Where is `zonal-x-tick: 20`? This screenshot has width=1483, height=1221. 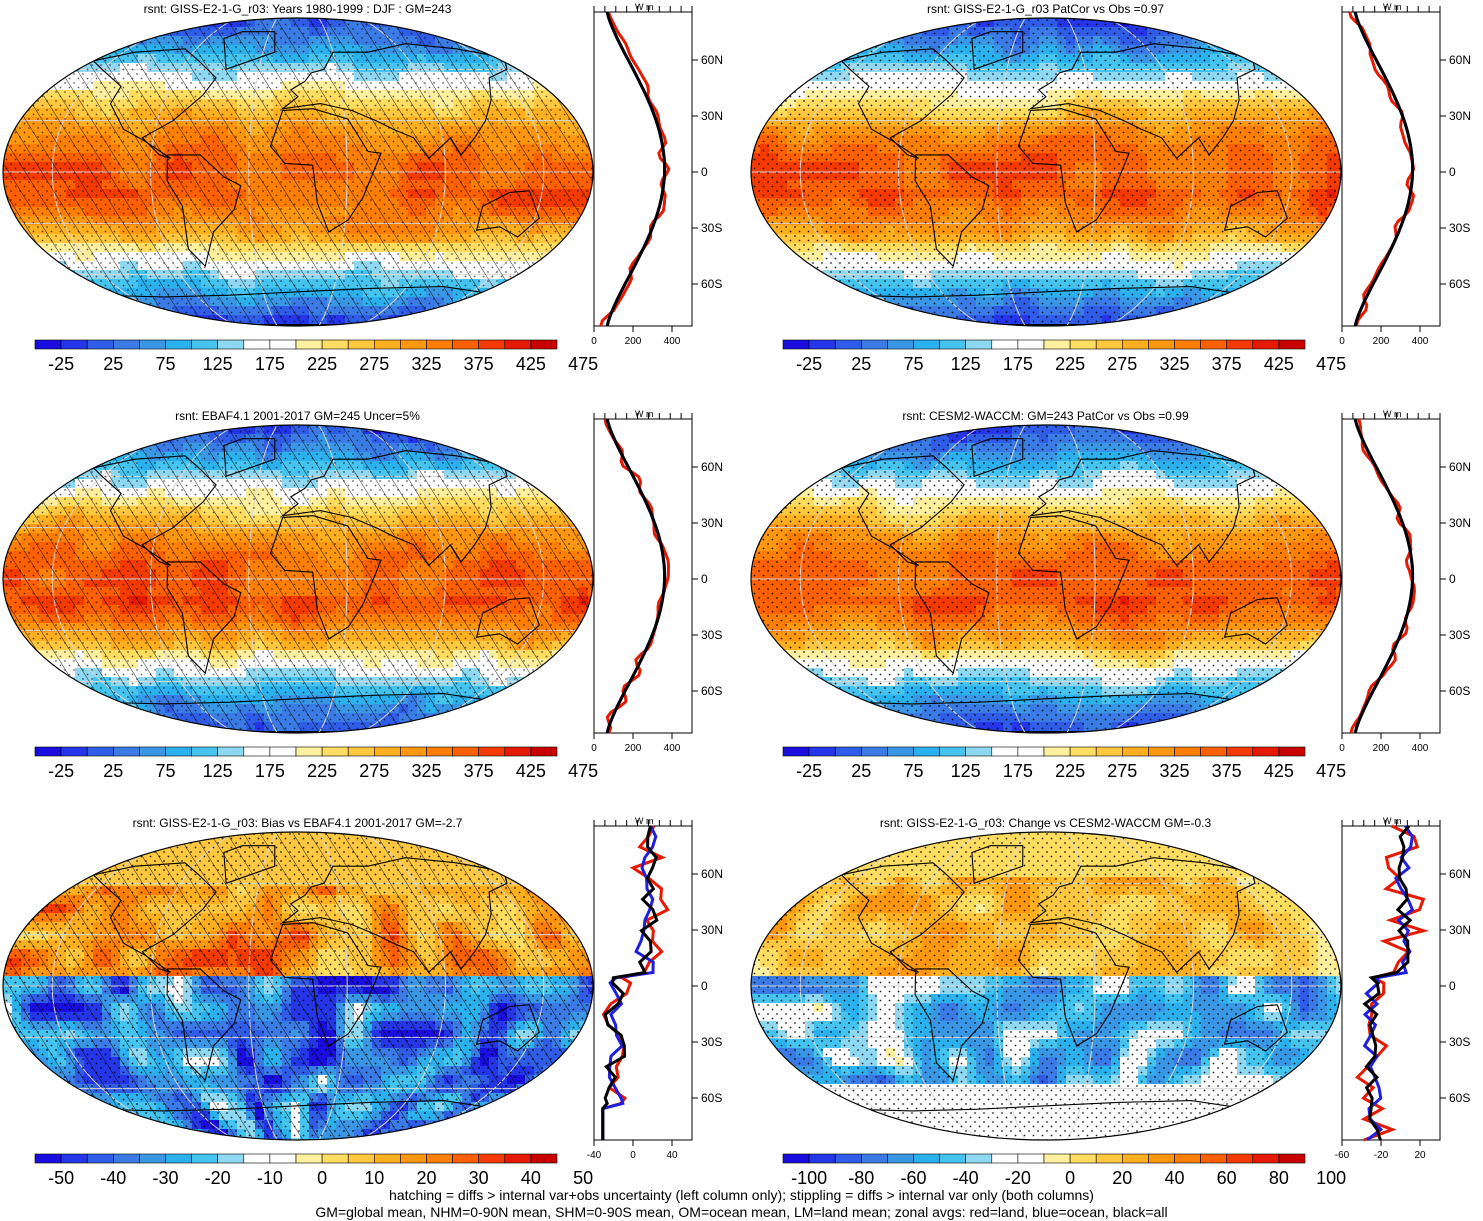 zonal-x-tick: 20 is located at coordinates (1420, 1155).